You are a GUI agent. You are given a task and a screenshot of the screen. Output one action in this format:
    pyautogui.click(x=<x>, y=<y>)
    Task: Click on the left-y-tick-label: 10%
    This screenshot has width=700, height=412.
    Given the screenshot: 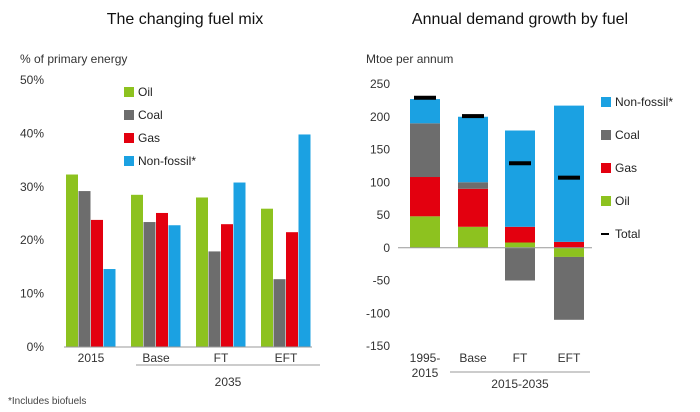 What is the action you would take?
    pyautogui.click(x=32, y=294)
    